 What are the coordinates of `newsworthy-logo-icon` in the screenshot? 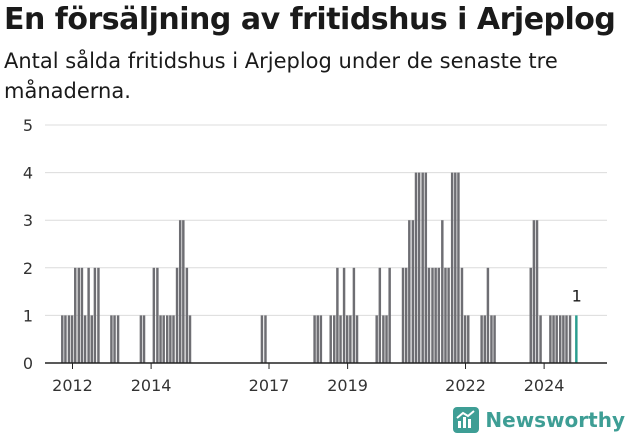 It's located at (466, 420).